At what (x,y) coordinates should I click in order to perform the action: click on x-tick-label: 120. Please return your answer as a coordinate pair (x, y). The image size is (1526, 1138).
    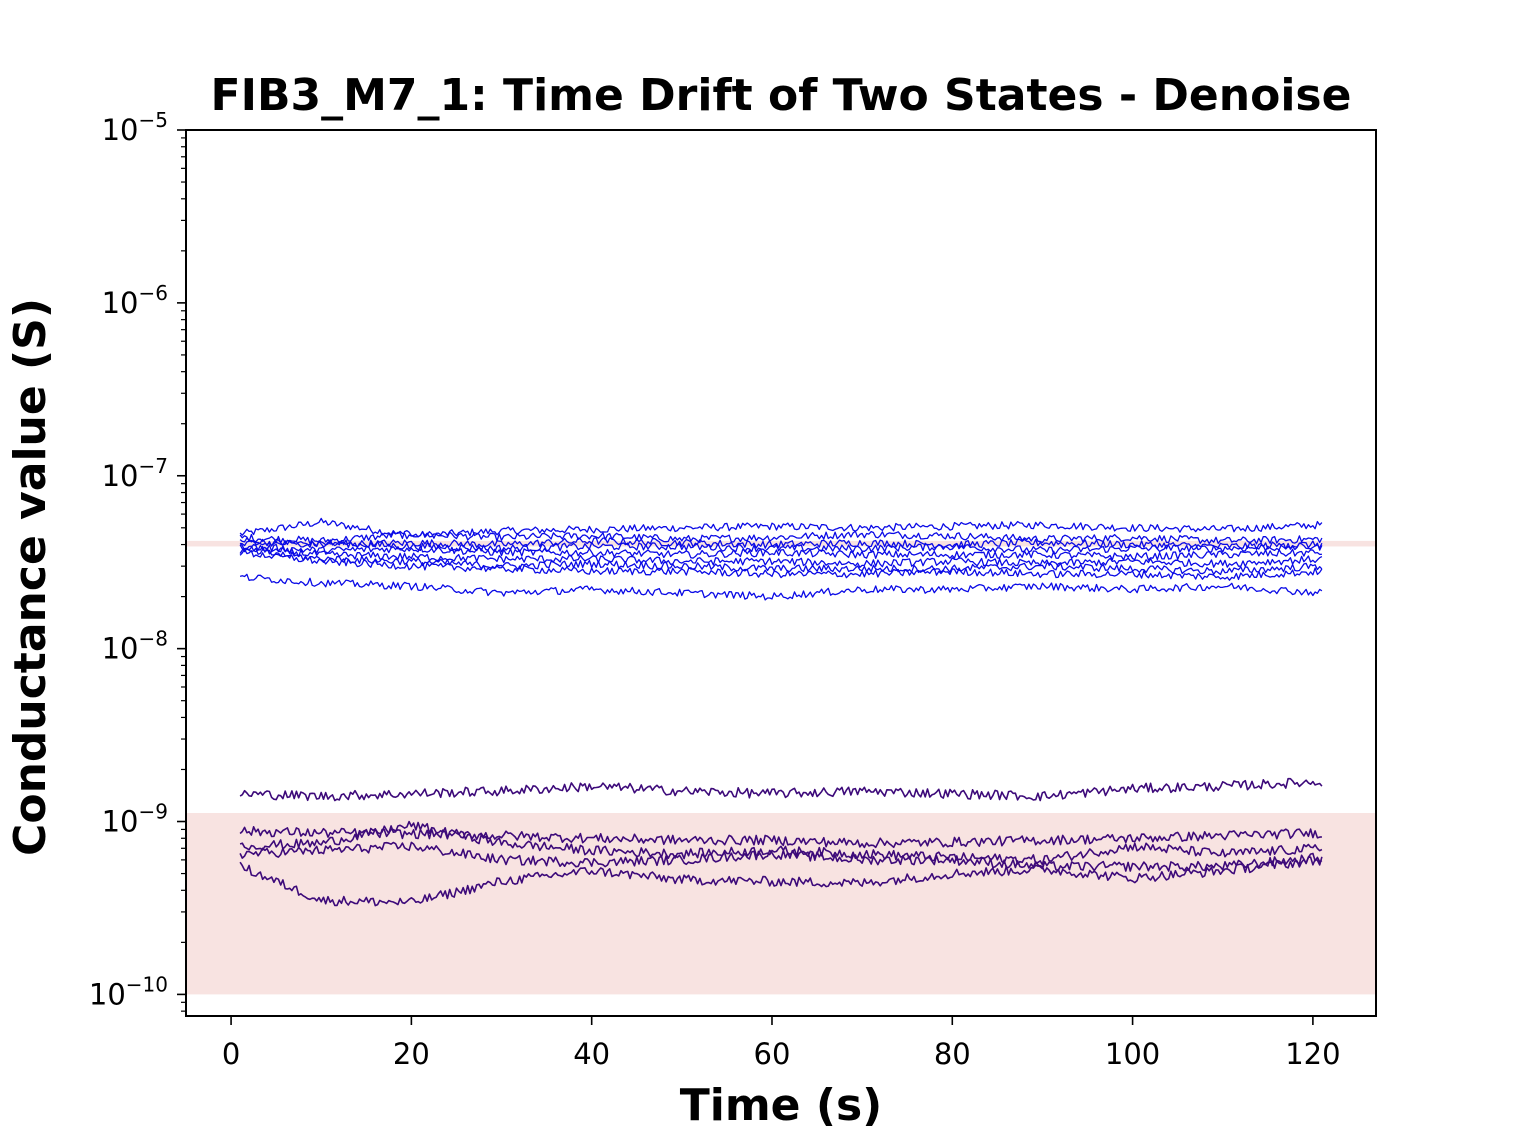
    Looking at the image, I should click on (1312, 1054).